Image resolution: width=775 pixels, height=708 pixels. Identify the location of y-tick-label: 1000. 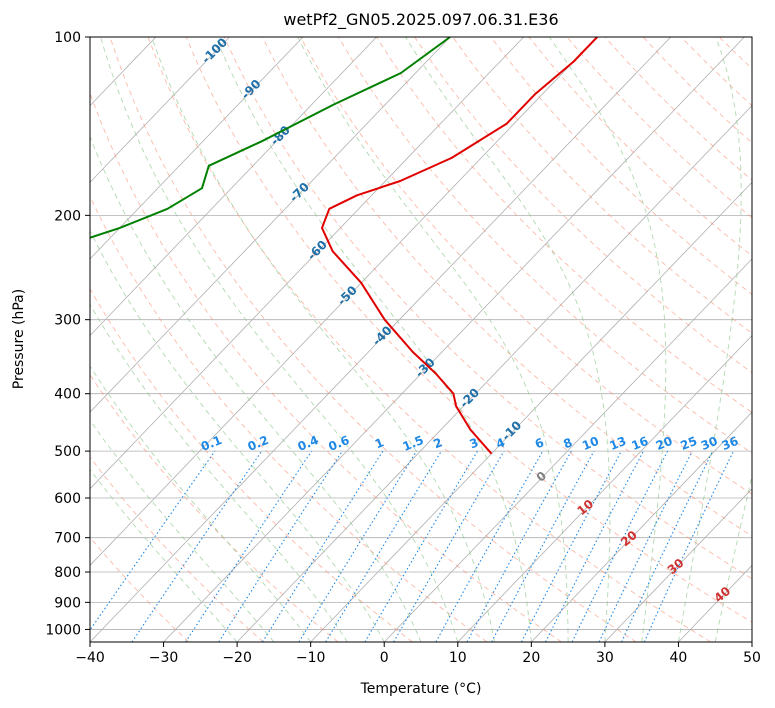
(63, 630).